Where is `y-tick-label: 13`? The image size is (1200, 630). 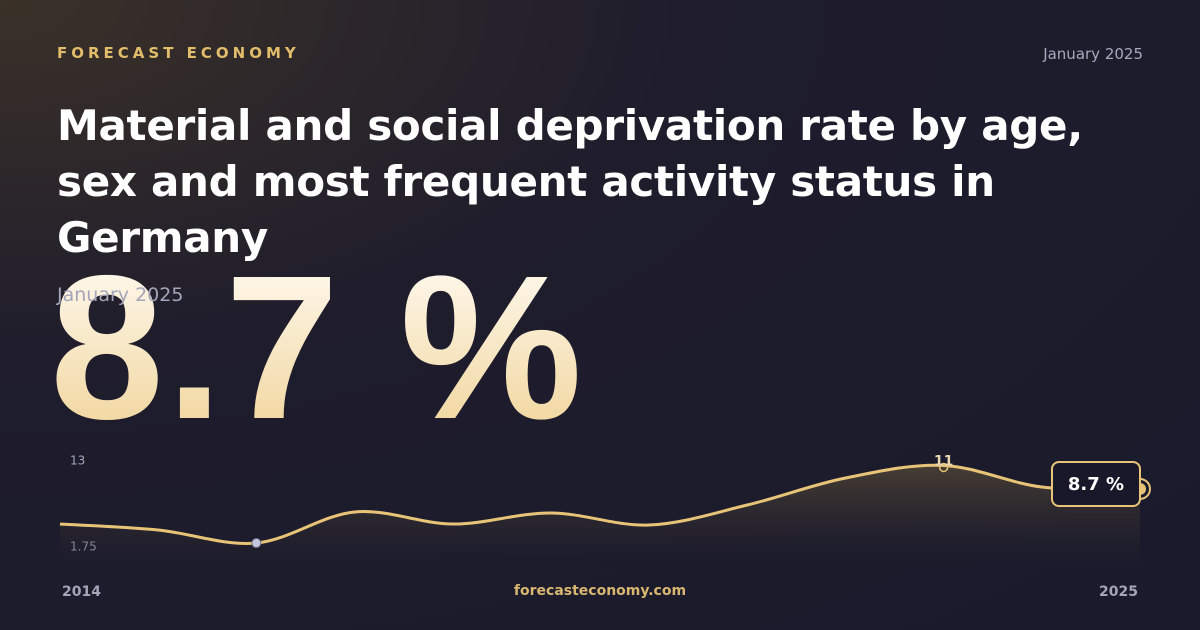
y-tick-label: 13 is located at coordinates (77, 461).